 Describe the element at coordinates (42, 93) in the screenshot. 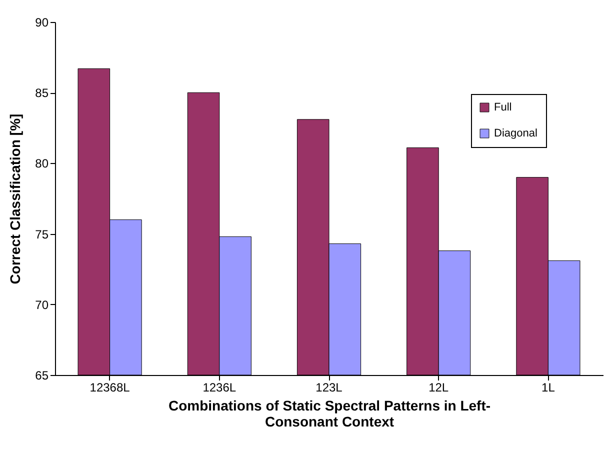

I see `y-tick-label: 85` at that location.